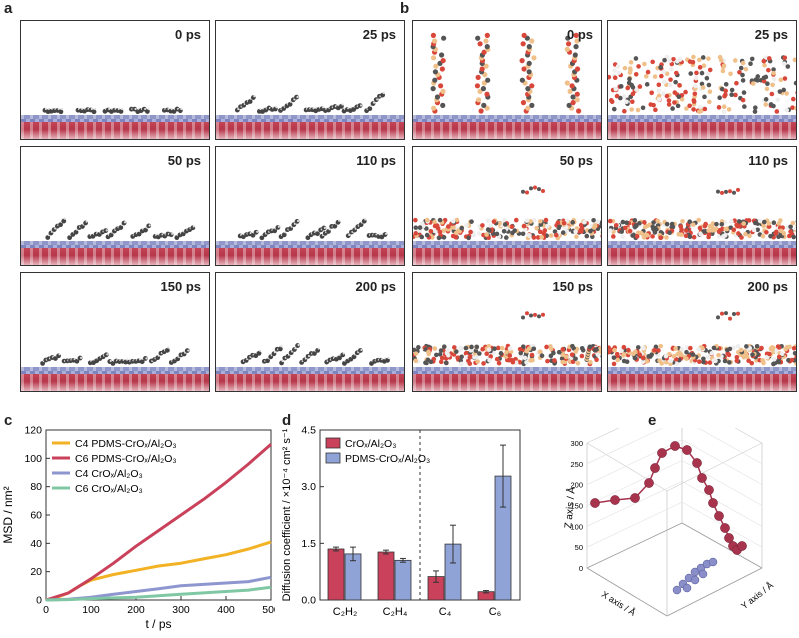  I want to click on chart-c-ylabel: MSD / nm², so click(8, 514).